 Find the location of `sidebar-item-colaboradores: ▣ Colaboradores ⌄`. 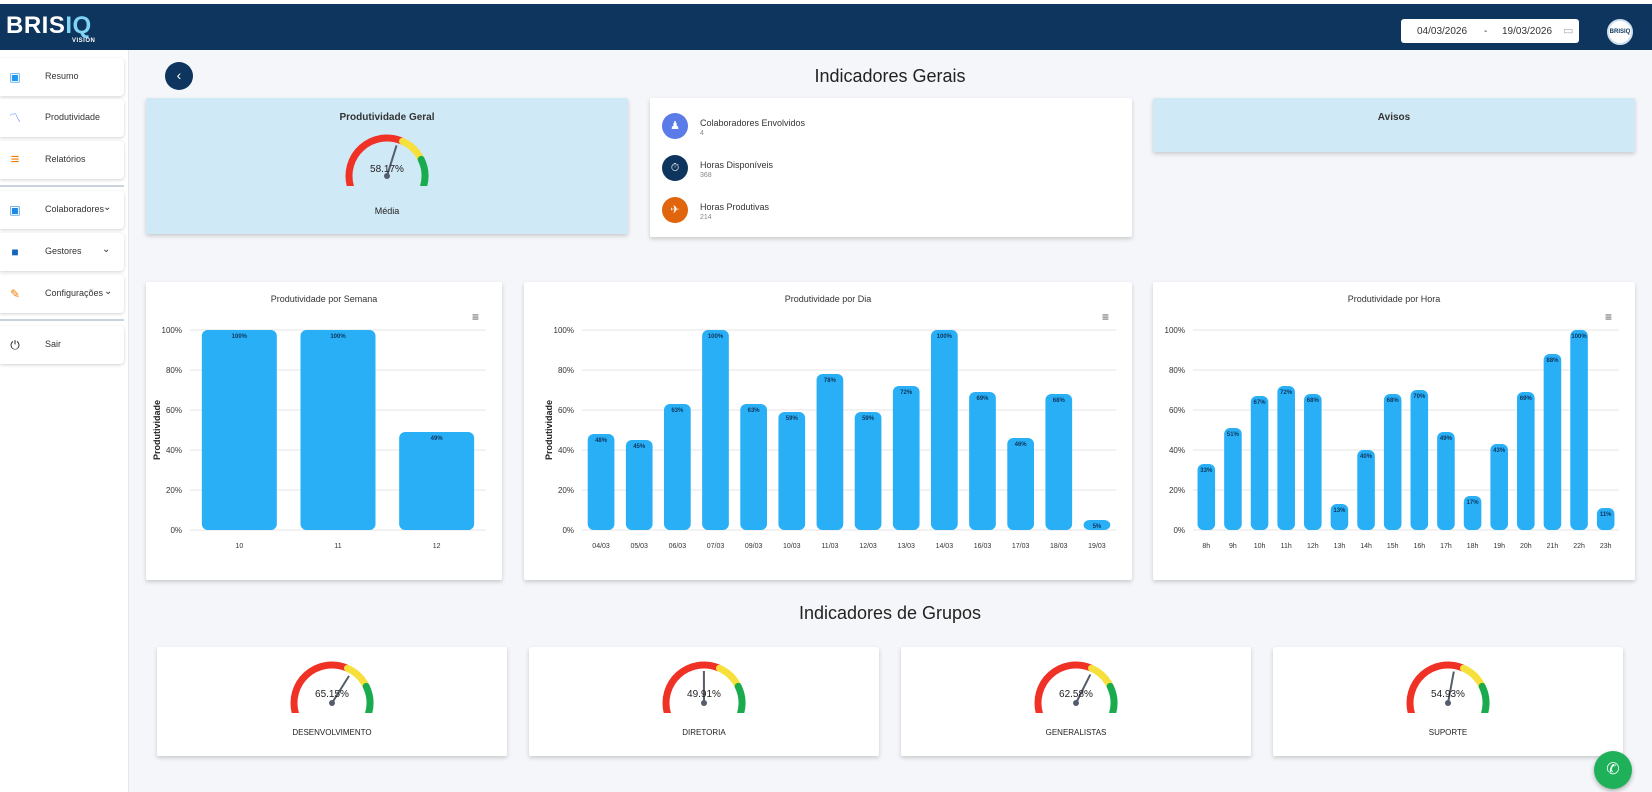

sidebar-item-colaboradores: ▣ Colaboradores ⌄ is located at coordinates (62, 210).